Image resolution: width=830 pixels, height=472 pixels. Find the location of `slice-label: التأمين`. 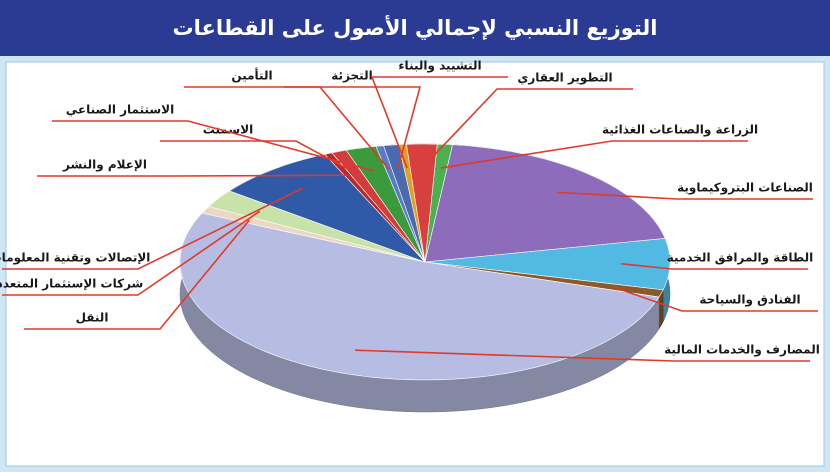

slice-label: التأمين is located at coordinates (251, 75).